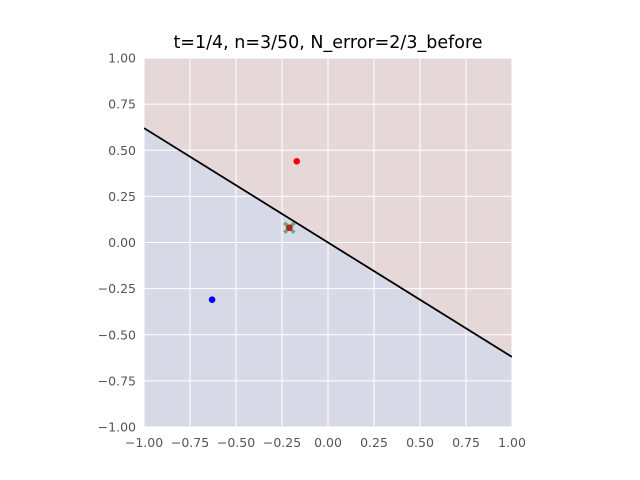 The height and width of the screenshot is (480, 640). What do you see at coordinates (122, 104) in the screenshot?
I see `y-tick-label: 0.75` at bounding box center [122, 104].